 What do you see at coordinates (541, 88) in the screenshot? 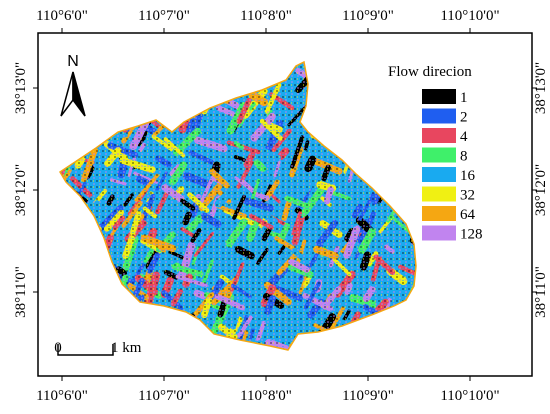
I see `right-lat-label-1: 38°13'0"` at bounding box center [541, 88].